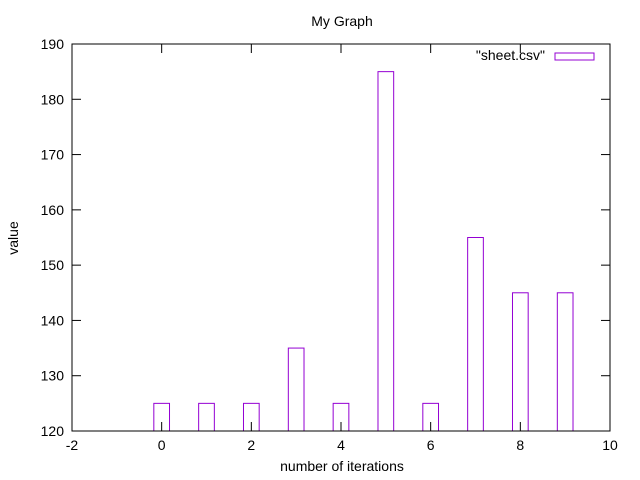 This screenshot has width=640, height=480. I want to click on y-tick-label: 120, so click(53, 431).